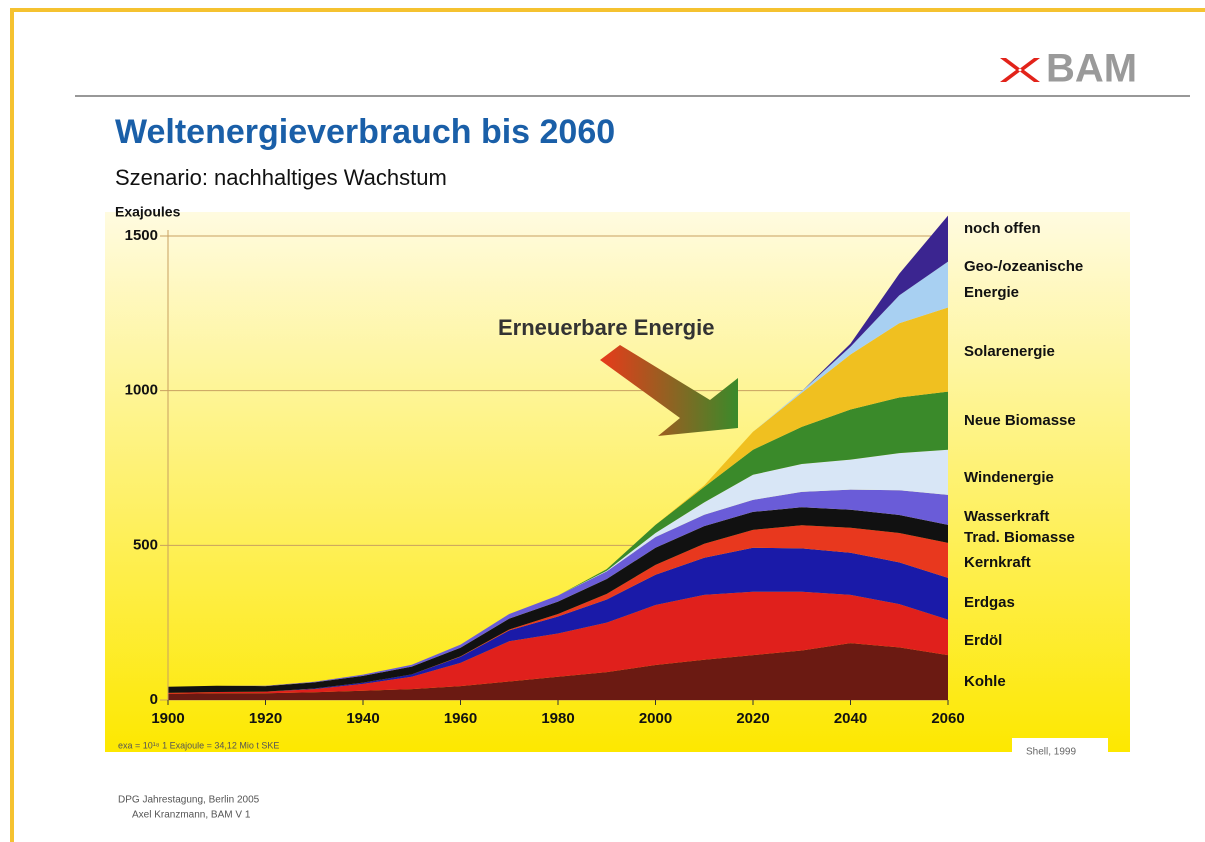 The height and width of the screenshot is (842, 1205). I want to click on source: Shell, 1999, so click(1051, 752).